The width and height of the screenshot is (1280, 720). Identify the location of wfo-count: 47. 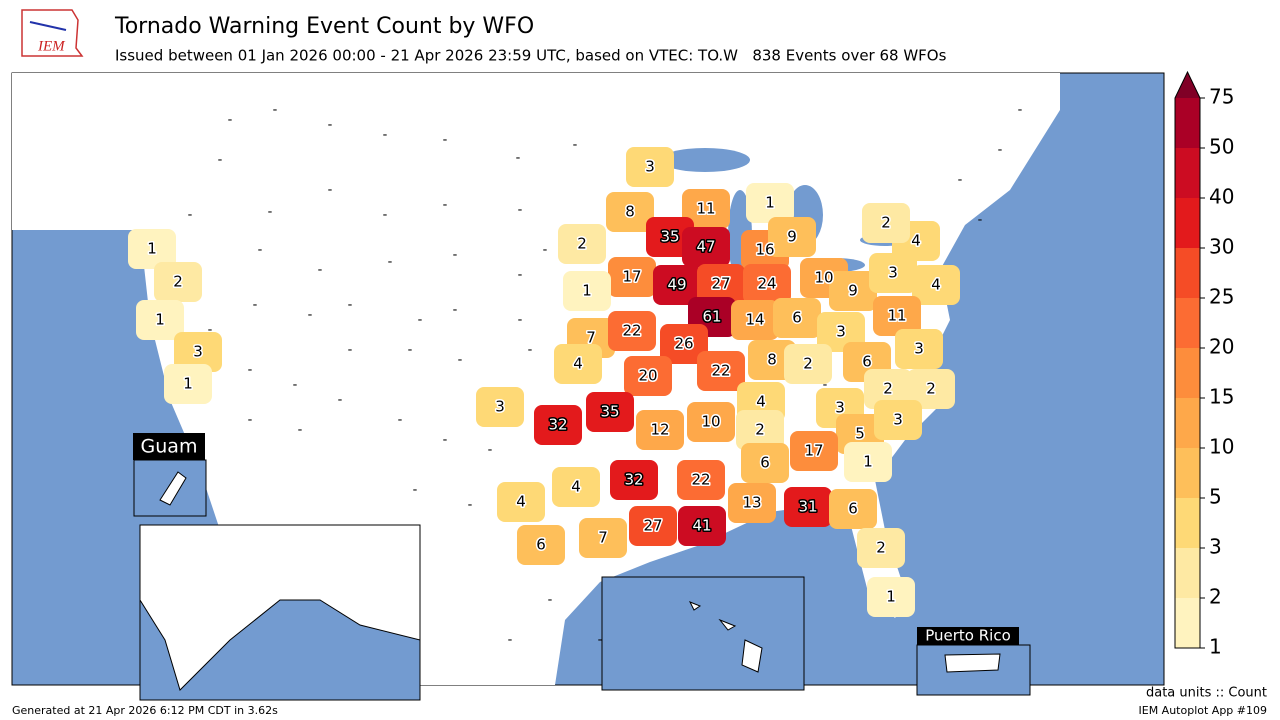
(705, 247).